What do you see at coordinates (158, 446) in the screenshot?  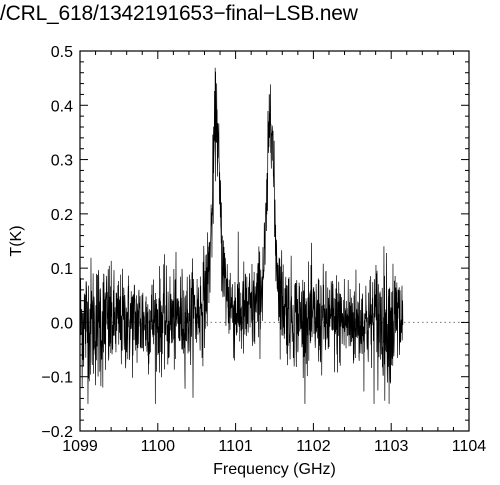 I see `x-tick-label: 1100` at bounding box center [158, 446].